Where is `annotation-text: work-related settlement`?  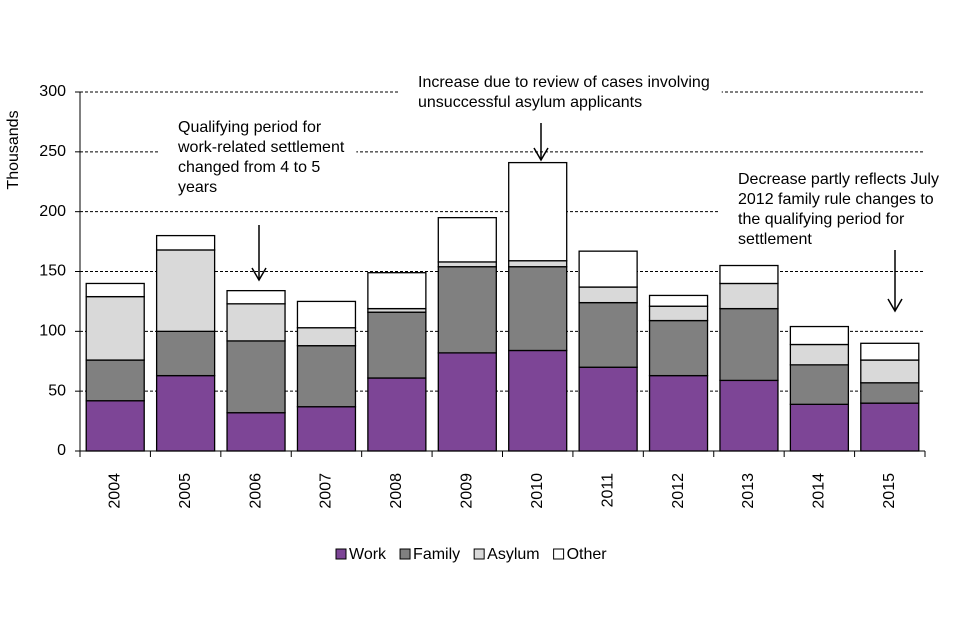
annotation-text: work-related settlement is located at coordinates (261, 147).